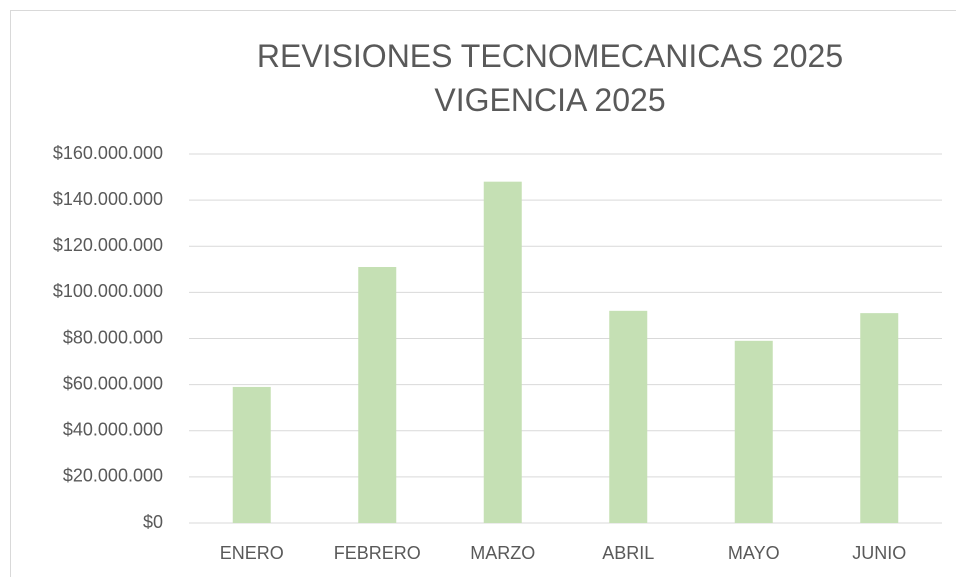 The height and width of the screenshot is (577, 956). Describe the element at coordinates (252, 553) in the screenshot. I see `x-tick-label: ENERO` at that location.